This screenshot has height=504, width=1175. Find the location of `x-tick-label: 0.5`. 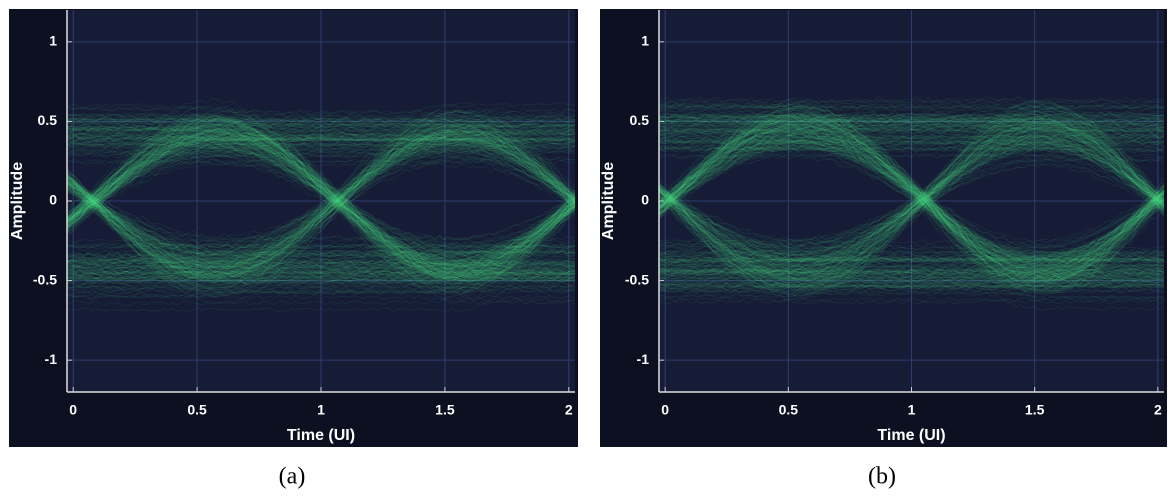

x-tick-label: 0.5 is located at coordinates (789, 410).